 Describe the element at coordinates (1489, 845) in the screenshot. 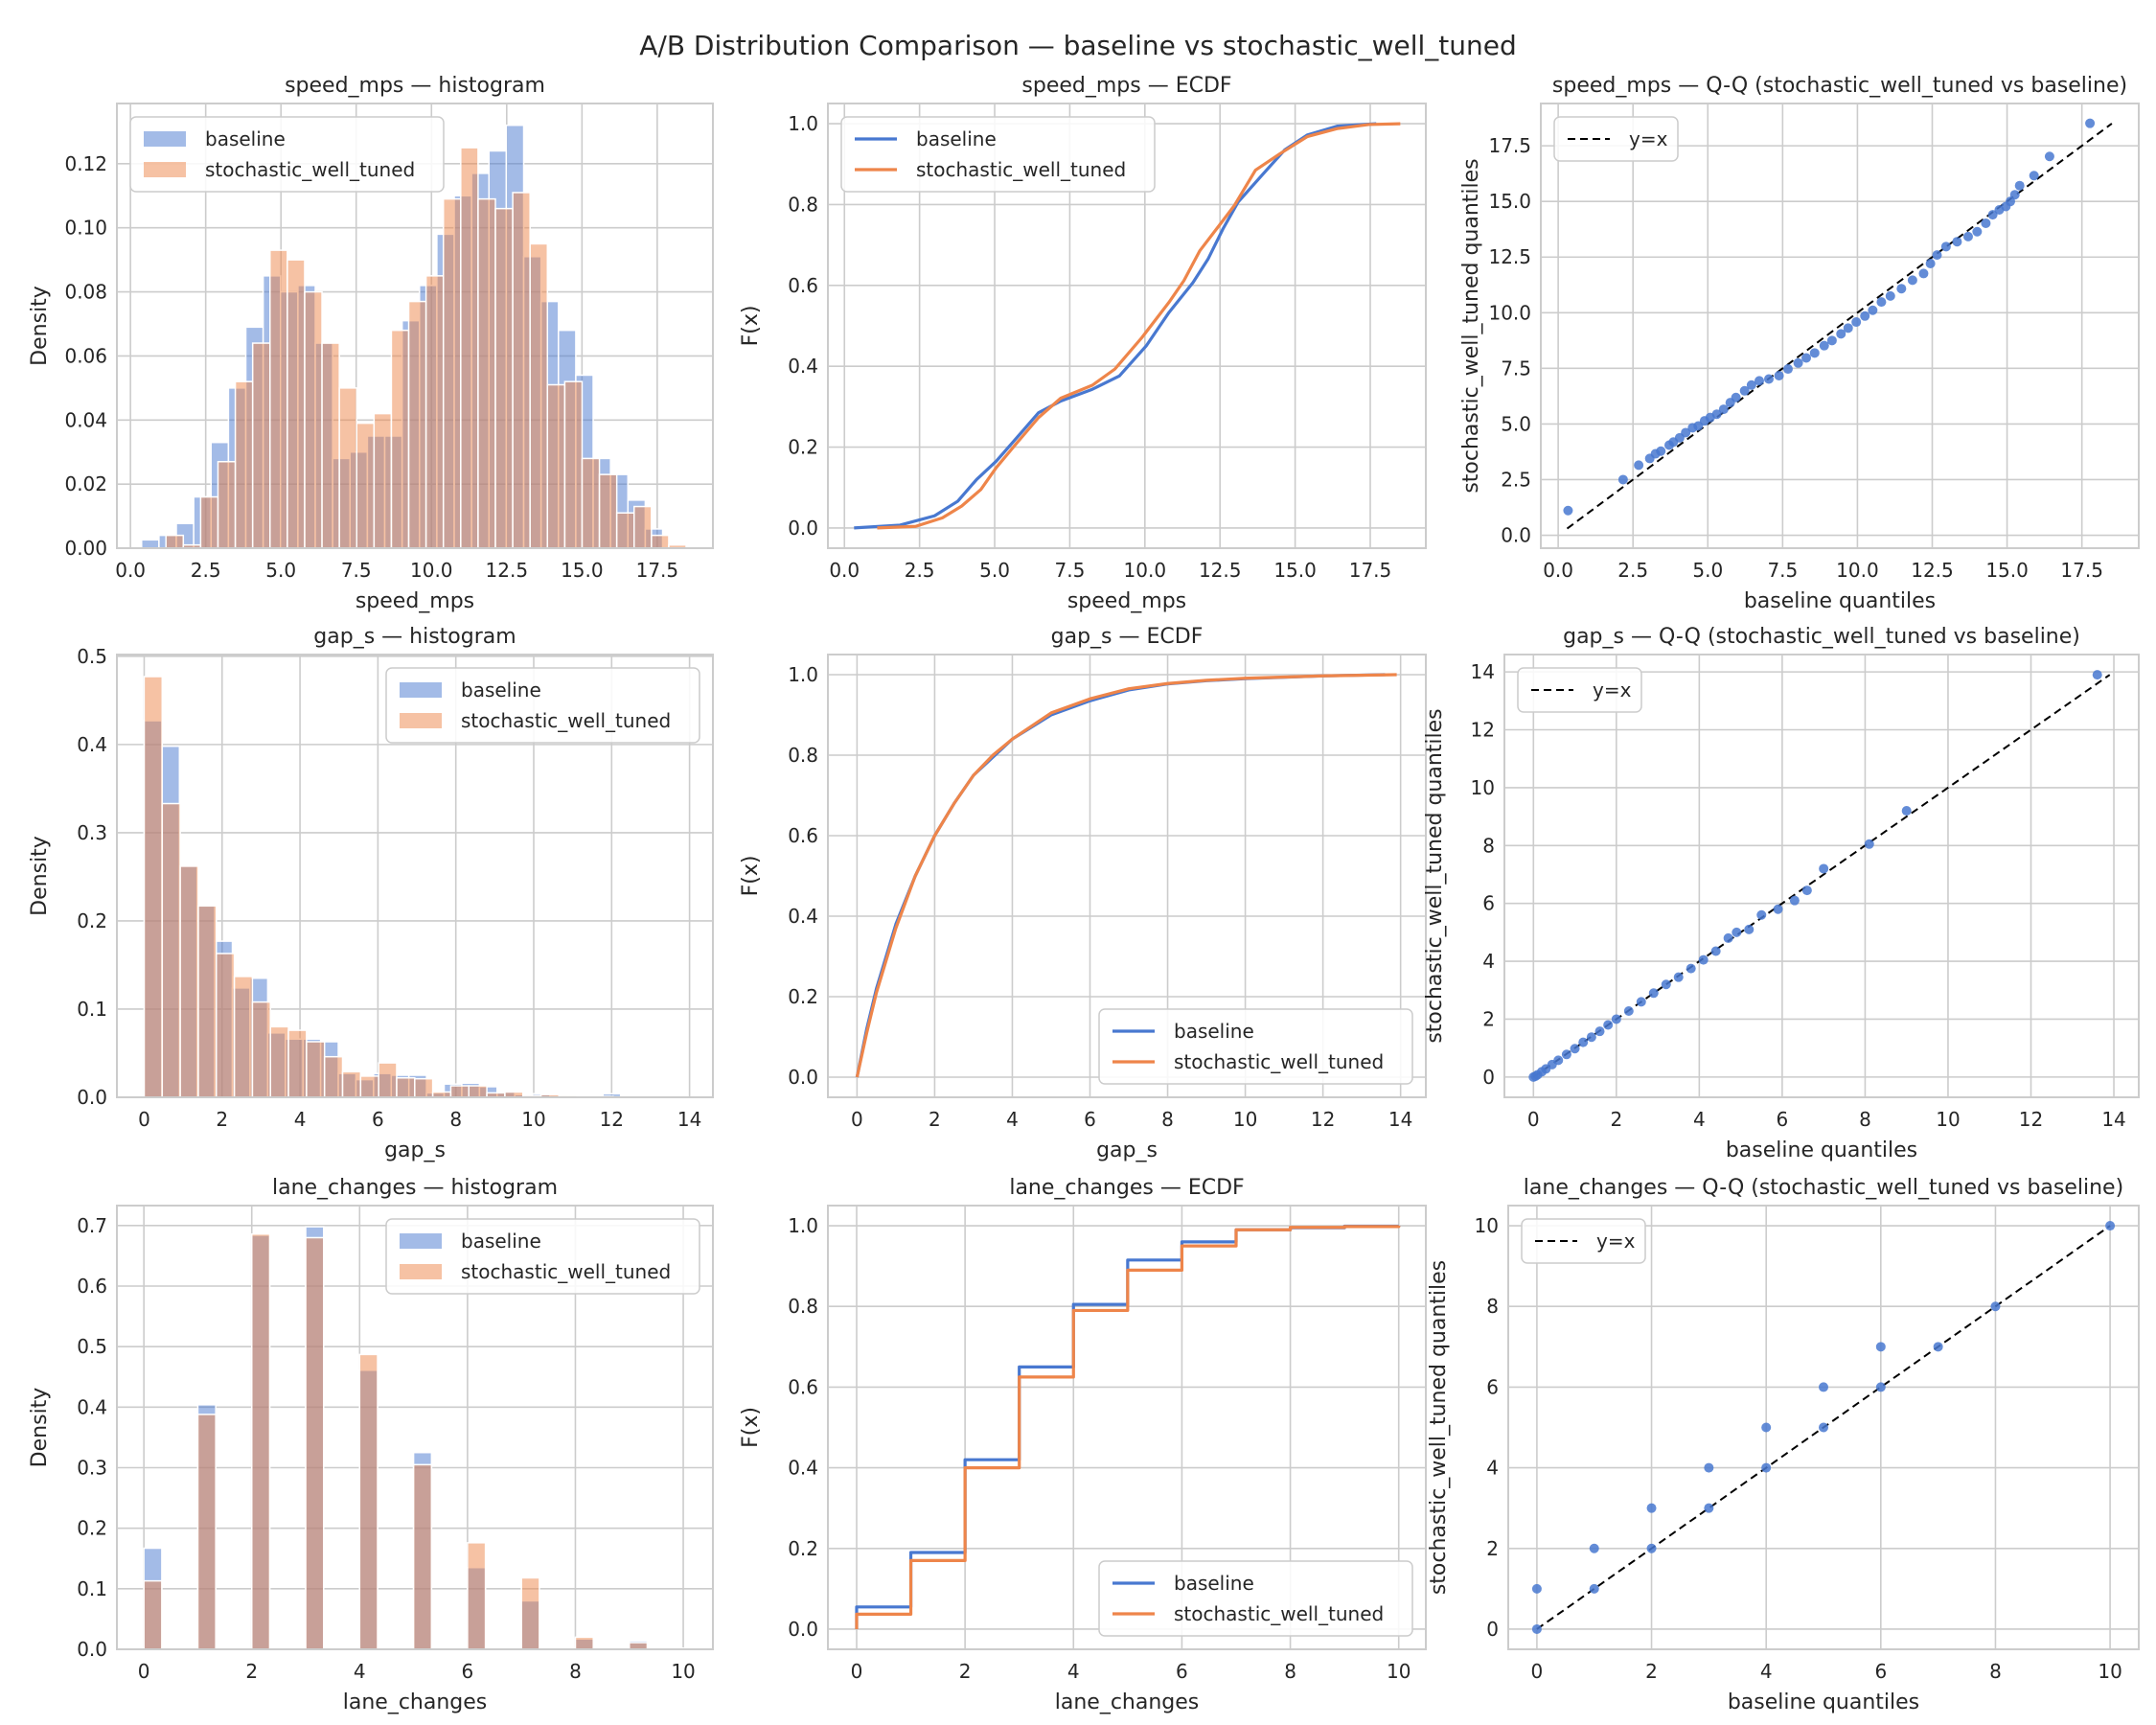

I see `y-tick-label: 8` at that location.